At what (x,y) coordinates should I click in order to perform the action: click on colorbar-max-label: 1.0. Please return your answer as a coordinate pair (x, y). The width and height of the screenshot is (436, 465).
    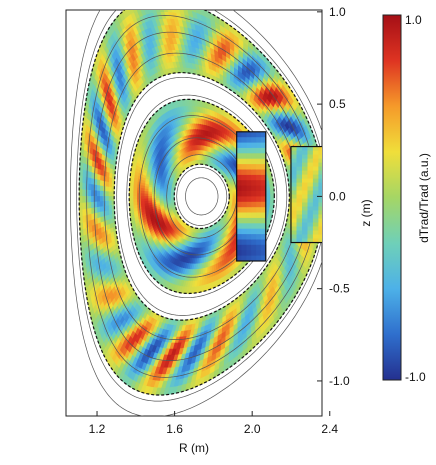
    Looking at the image, I should click on (413, 20).